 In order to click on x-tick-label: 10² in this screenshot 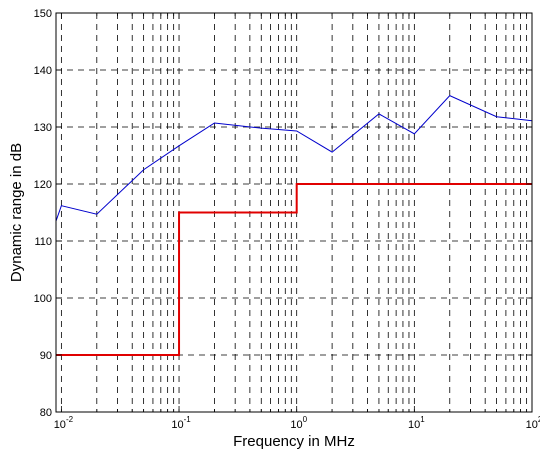, I will do `click(533, 423)`.